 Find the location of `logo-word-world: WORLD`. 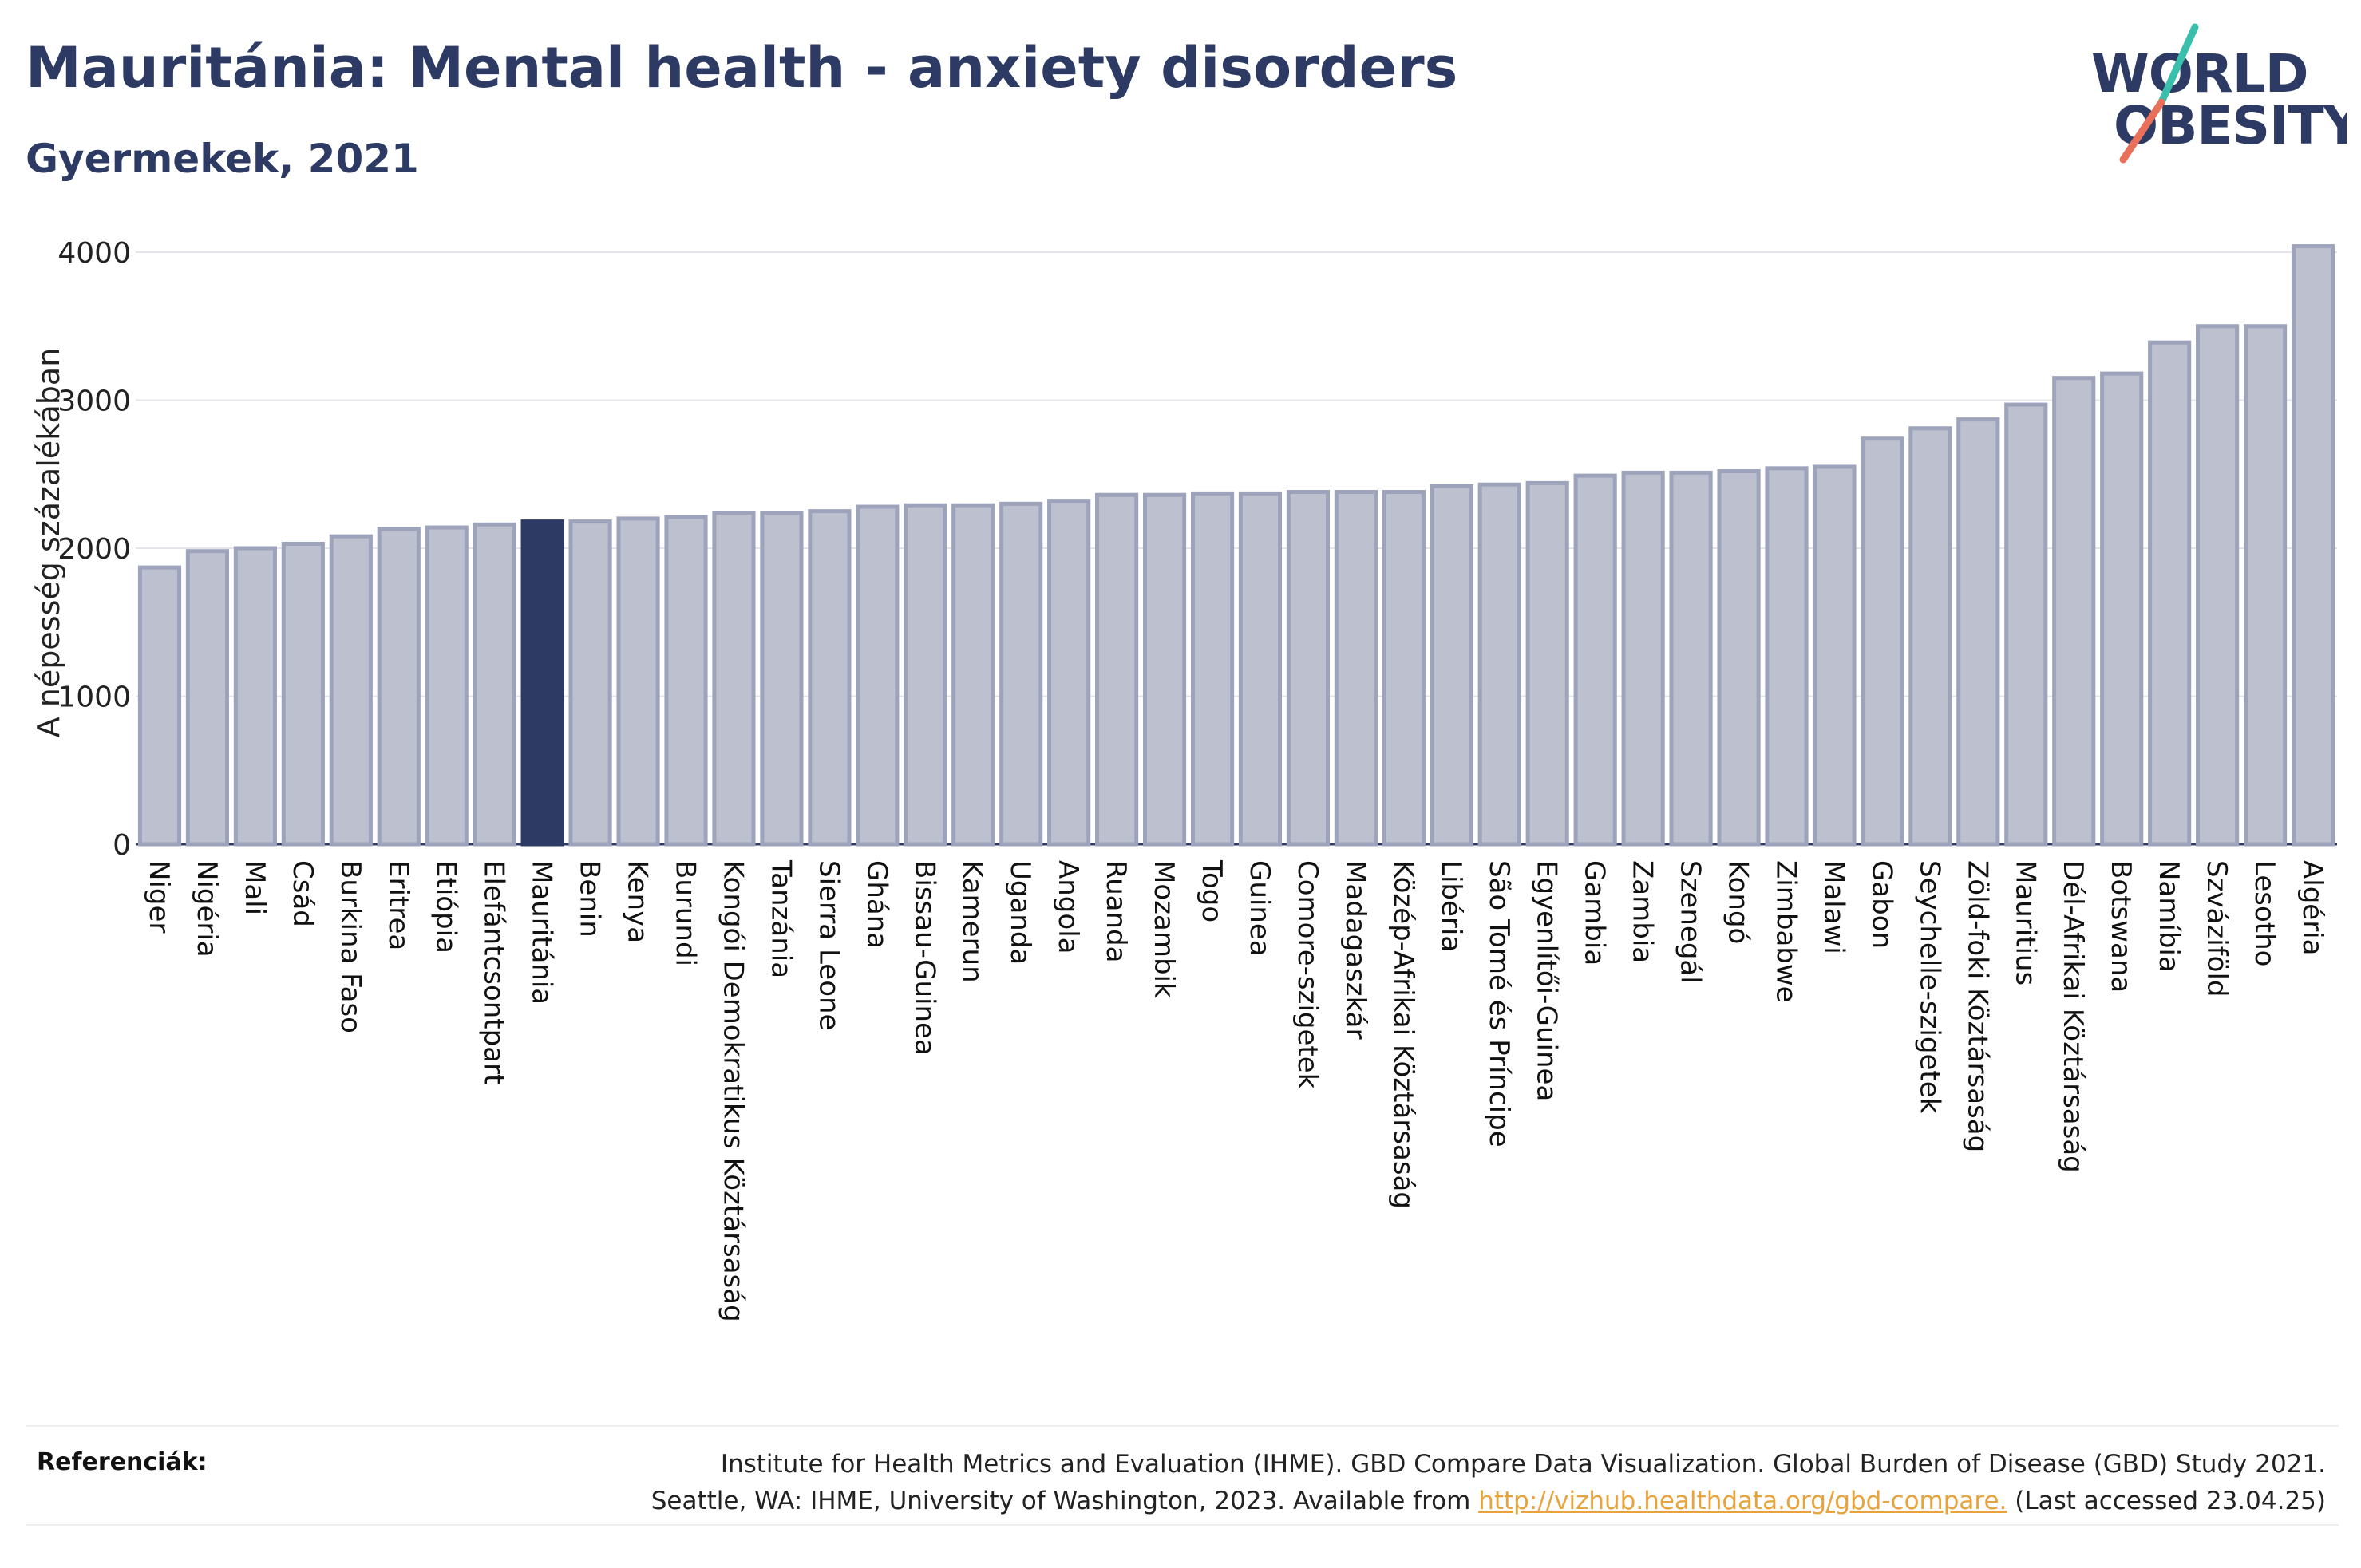

logo-word-world: WORLD is located at coordinates (2199, 74).